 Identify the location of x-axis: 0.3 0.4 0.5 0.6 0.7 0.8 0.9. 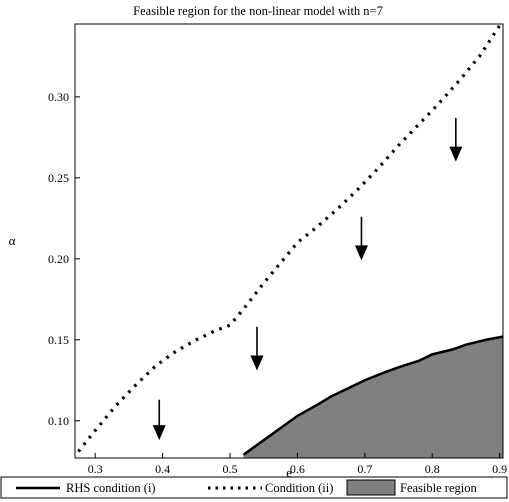
(297, 464).